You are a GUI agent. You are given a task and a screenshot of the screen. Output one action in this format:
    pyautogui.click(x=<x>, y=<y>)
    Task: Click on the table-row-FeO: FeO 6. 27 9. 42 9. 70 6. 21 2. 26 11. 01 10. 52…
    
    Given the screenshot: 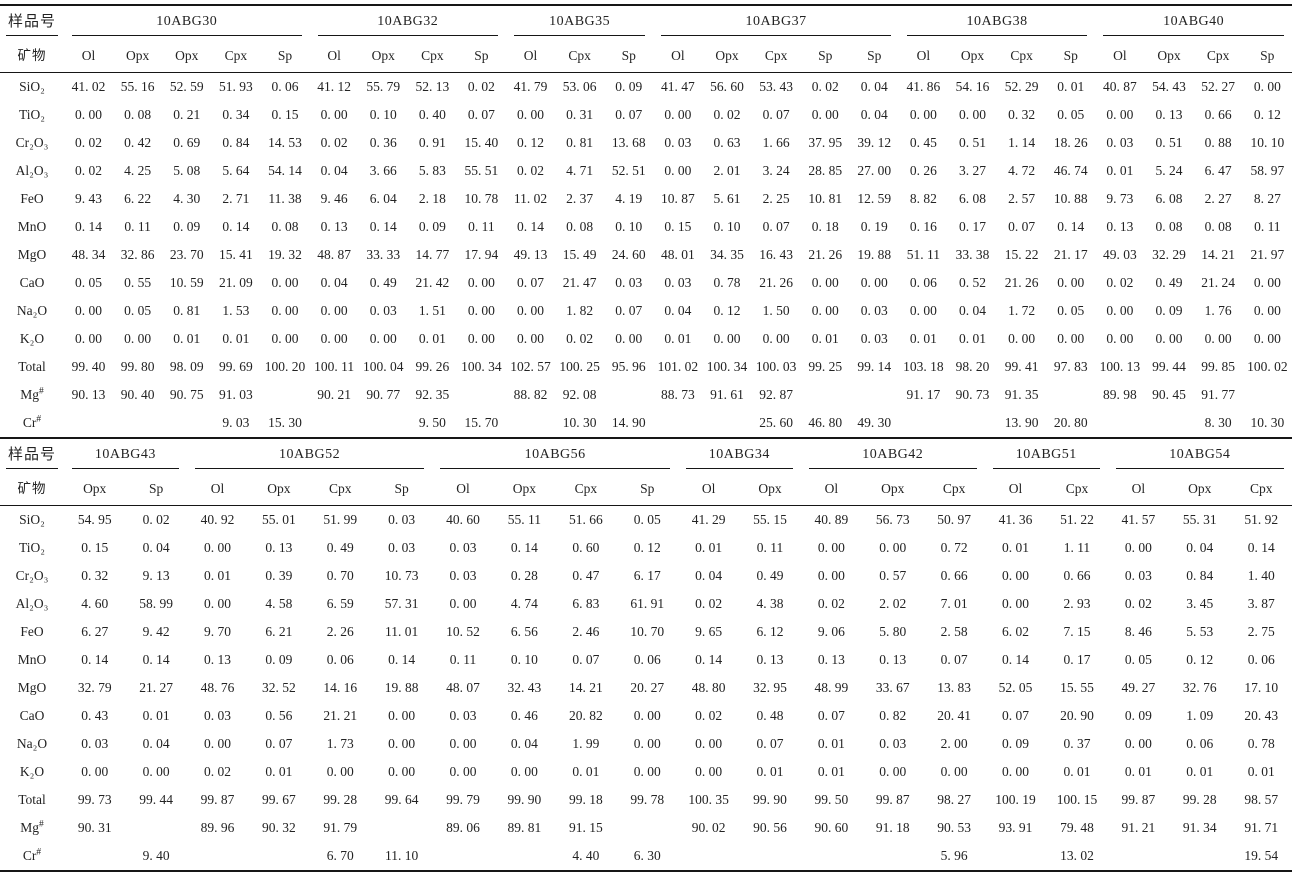 What is the action you would take?
    pyautogui.click(x=646, y=632)
    